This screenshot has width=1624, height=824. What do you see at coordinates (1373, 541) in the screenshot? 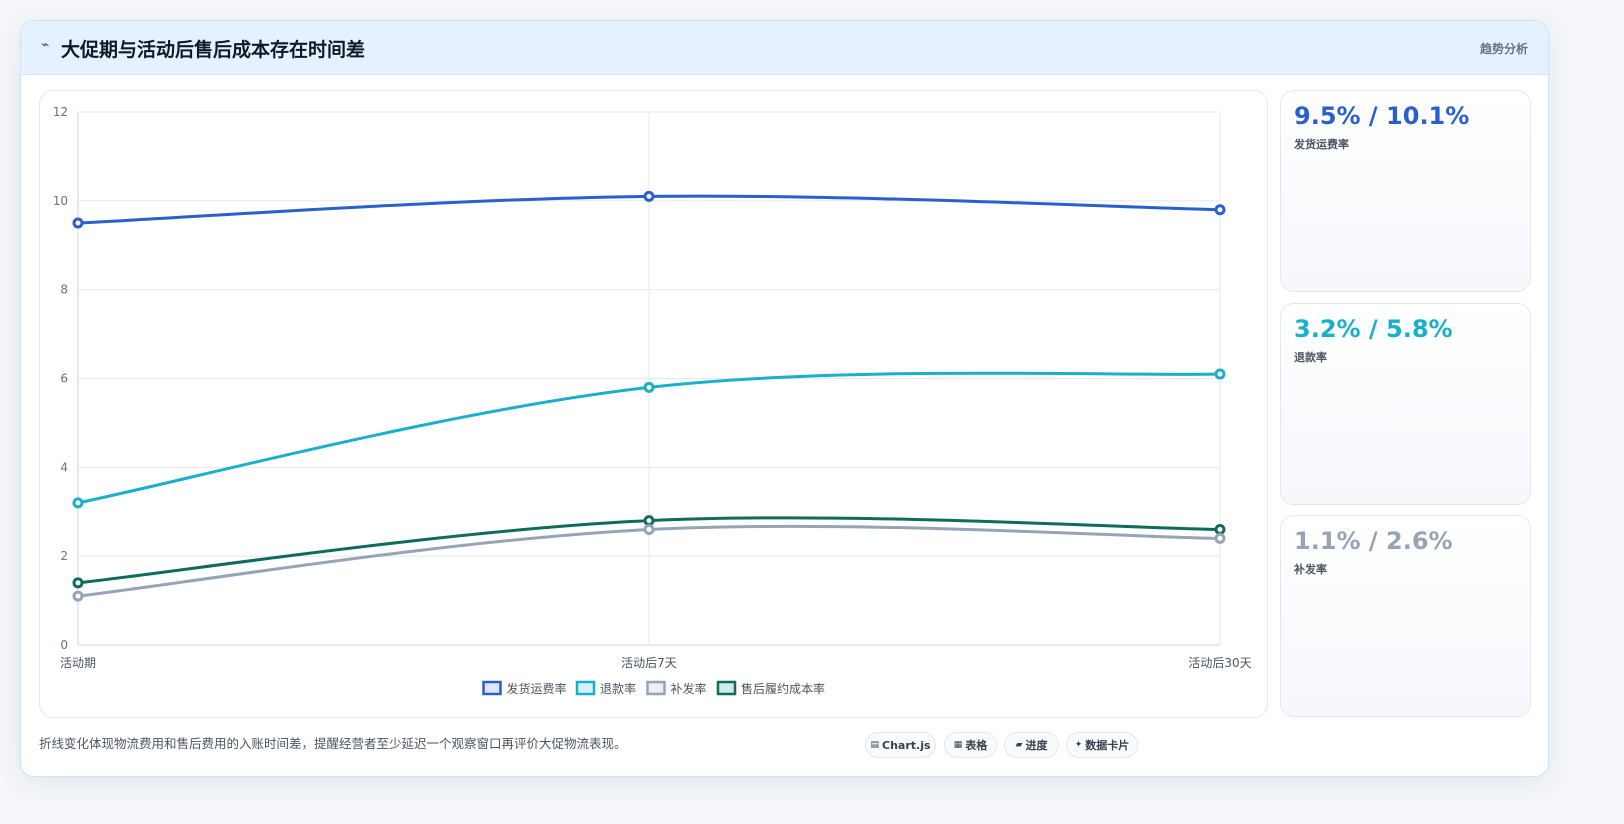
I see `kpi-value: 1.1% / 2.6%` at bounding box center [1373, 541].